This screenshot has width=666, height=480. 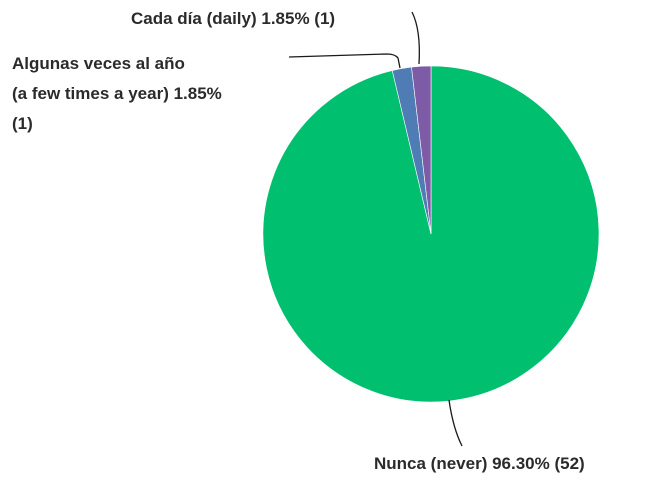 What do you see at coordinates (415, 38) in the screenshot?
I see `leader-line-cada` at bounding box center [415, 38].